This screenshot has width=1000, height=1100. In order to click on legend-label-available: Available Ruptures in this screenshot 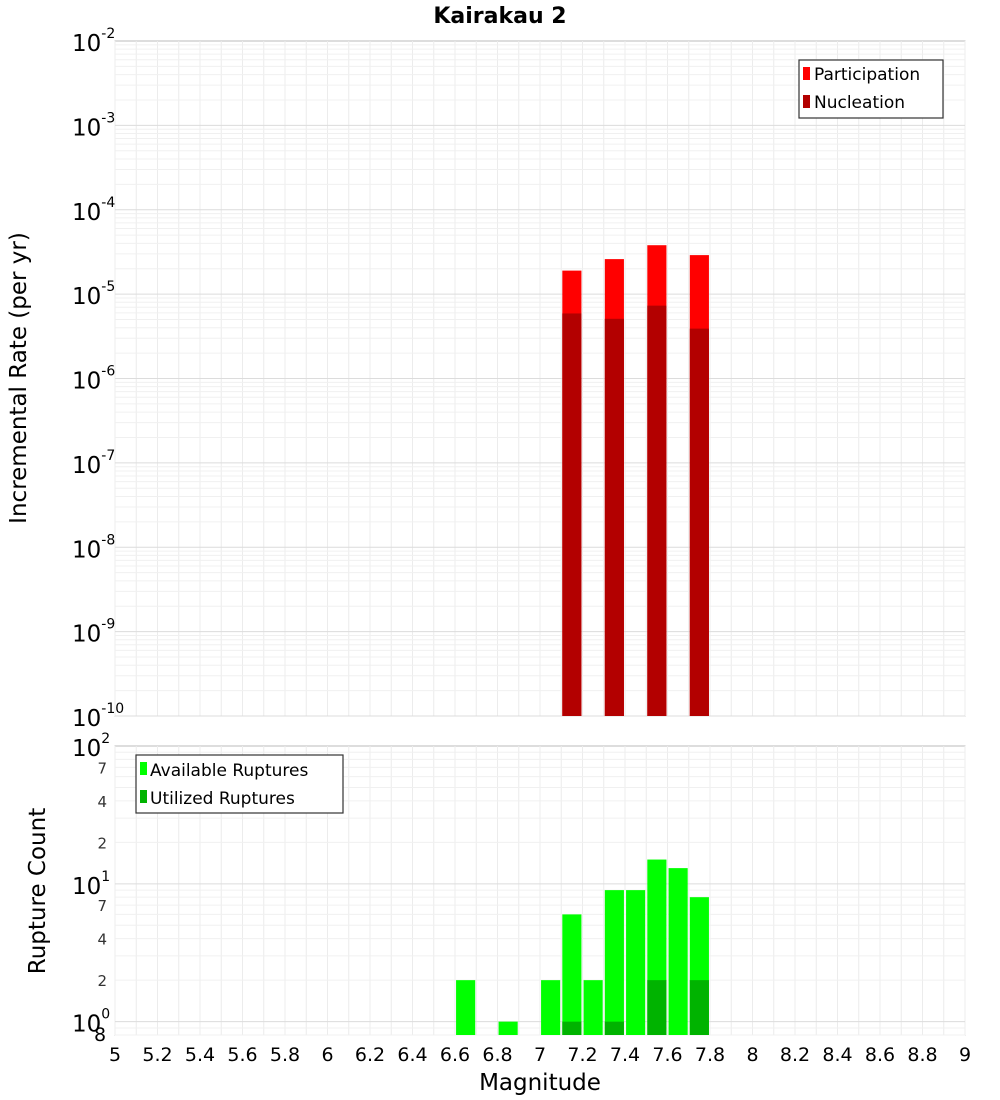, I will do `click(229, 771)`.